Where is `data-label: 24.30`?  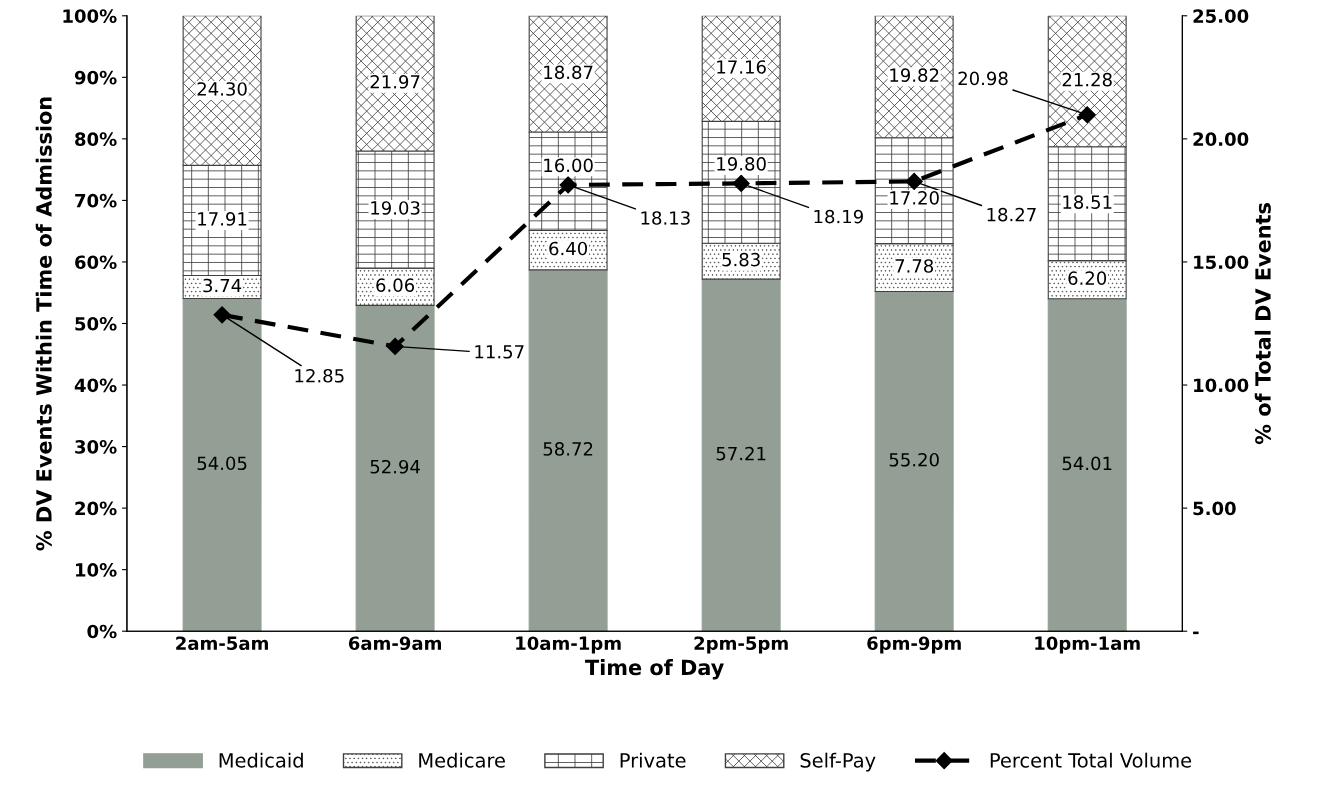
data-label: 24.30 is located at coordinates (222, 89).